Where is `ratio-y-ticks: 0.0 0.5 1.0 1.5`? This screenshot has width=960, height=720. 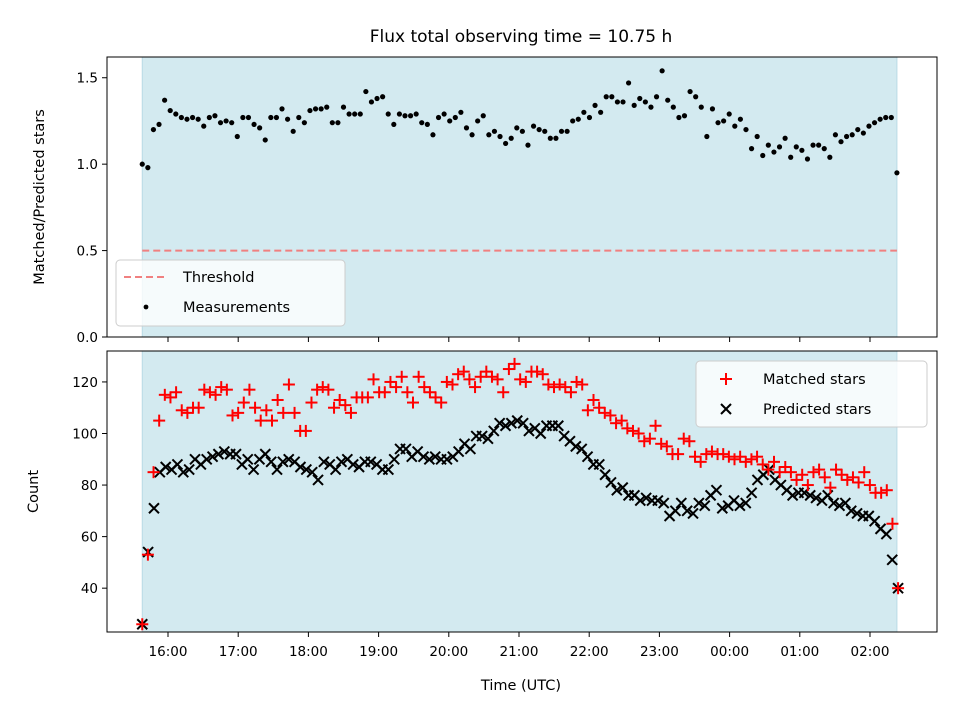
ratio-y-ticks: 0.0 0.5 1.0 1.5 is located at coordinates (92, 208).